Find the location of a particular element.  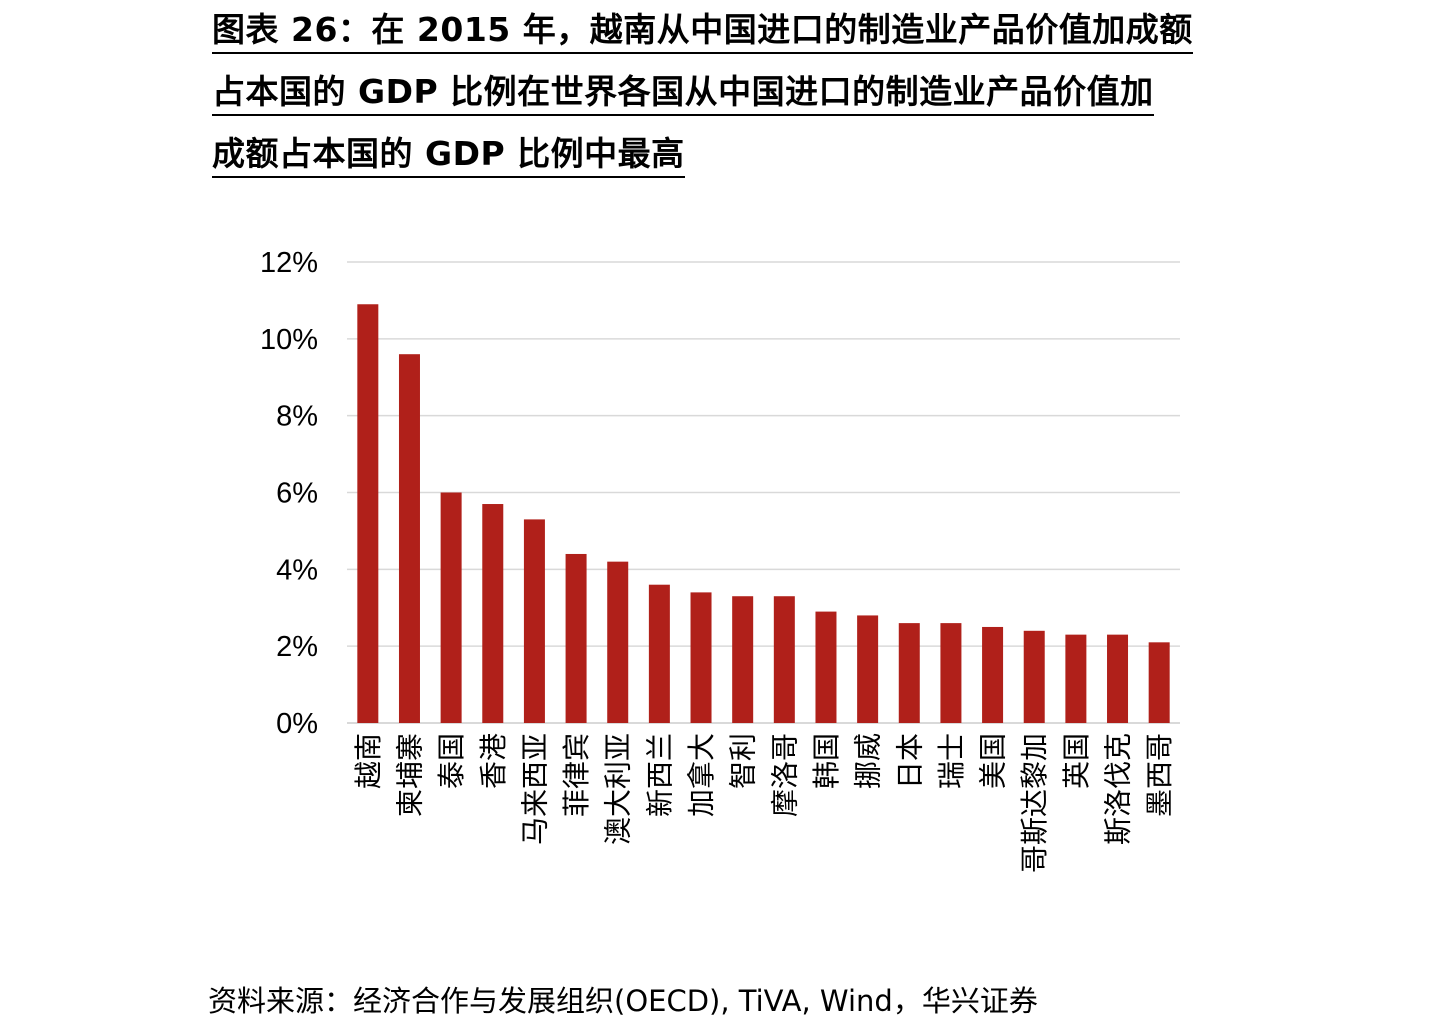

x-tick-label: 越南 is located at coordinates (368, 761).